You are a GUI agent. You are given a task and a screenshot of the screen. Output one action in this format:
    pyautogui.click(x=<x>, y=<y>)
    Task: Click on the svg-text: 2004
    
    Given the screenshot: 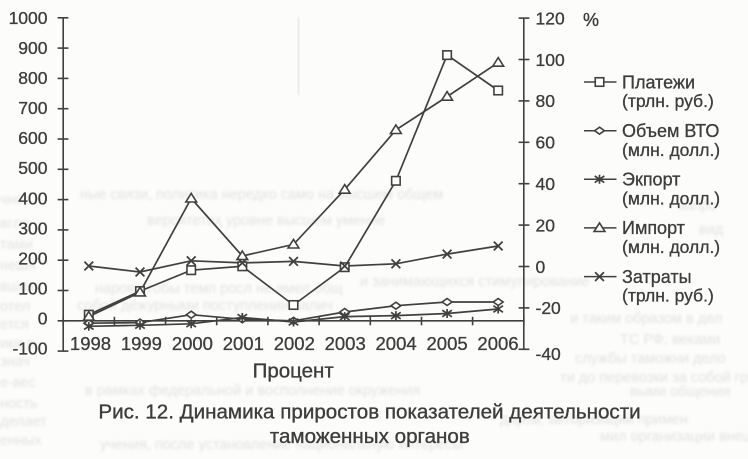 What is the action you would take?
    pyautogui.click(x=396, y=343)
    